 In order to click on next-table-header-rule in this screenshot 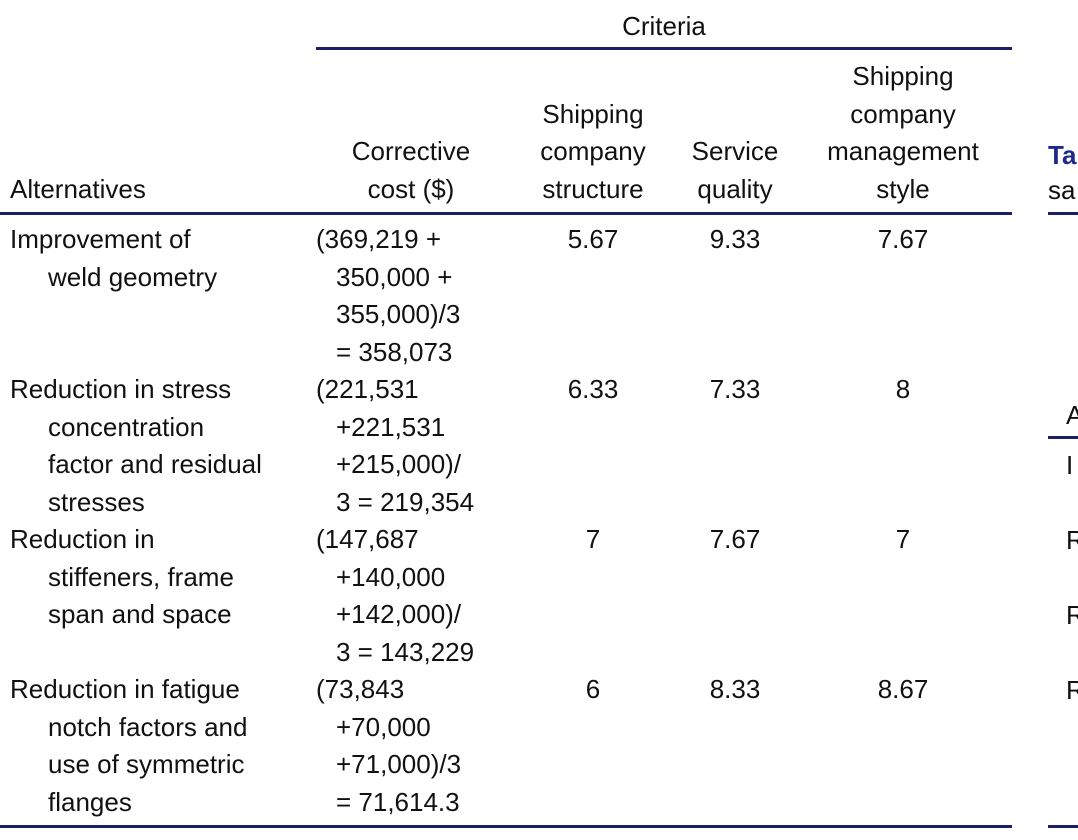, I will do `click(1063, 437)`.